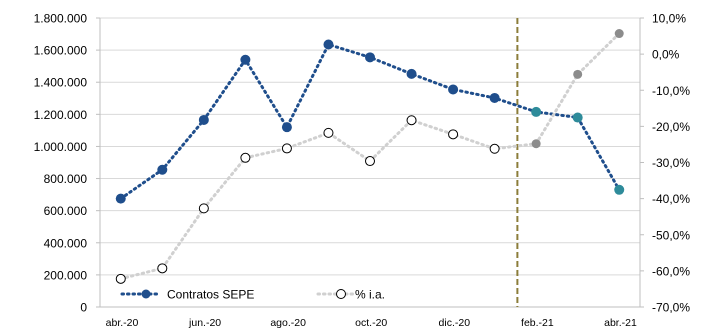  Describe the element at coordinates (671, 271) in the screenshot. I see `right-tick-label: -60,0%` at that location.